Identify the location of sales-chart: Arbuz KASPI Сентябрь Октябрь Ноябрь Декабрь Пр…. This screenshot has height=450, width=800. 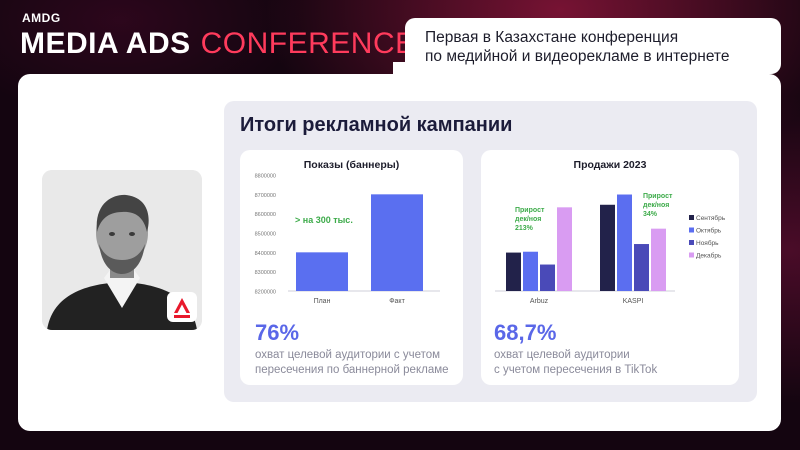
(610, 249).